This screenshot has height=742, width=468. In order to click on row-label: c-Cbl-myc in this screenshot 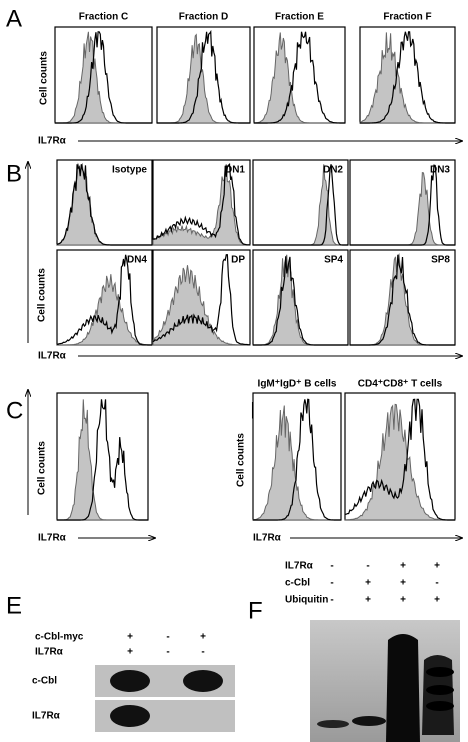, I will do `click(59, 637)`.